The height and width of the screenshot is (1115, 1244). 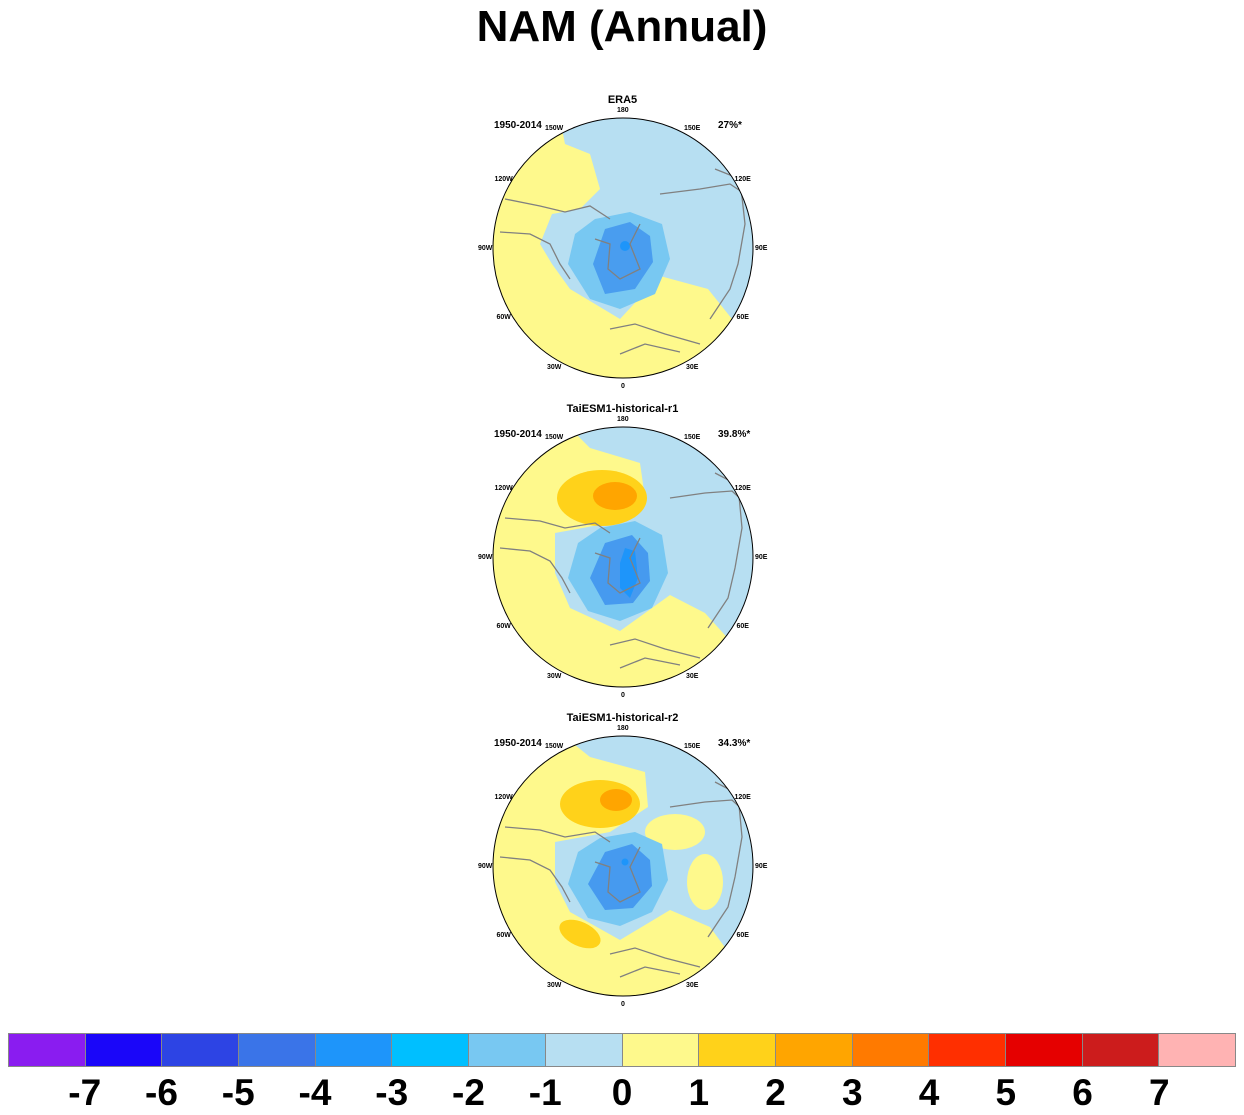 What do you see at coordinates (238, 1092) in the screenshot?
I see `colorbar-label: -5` at bounding box center [238, 1092].